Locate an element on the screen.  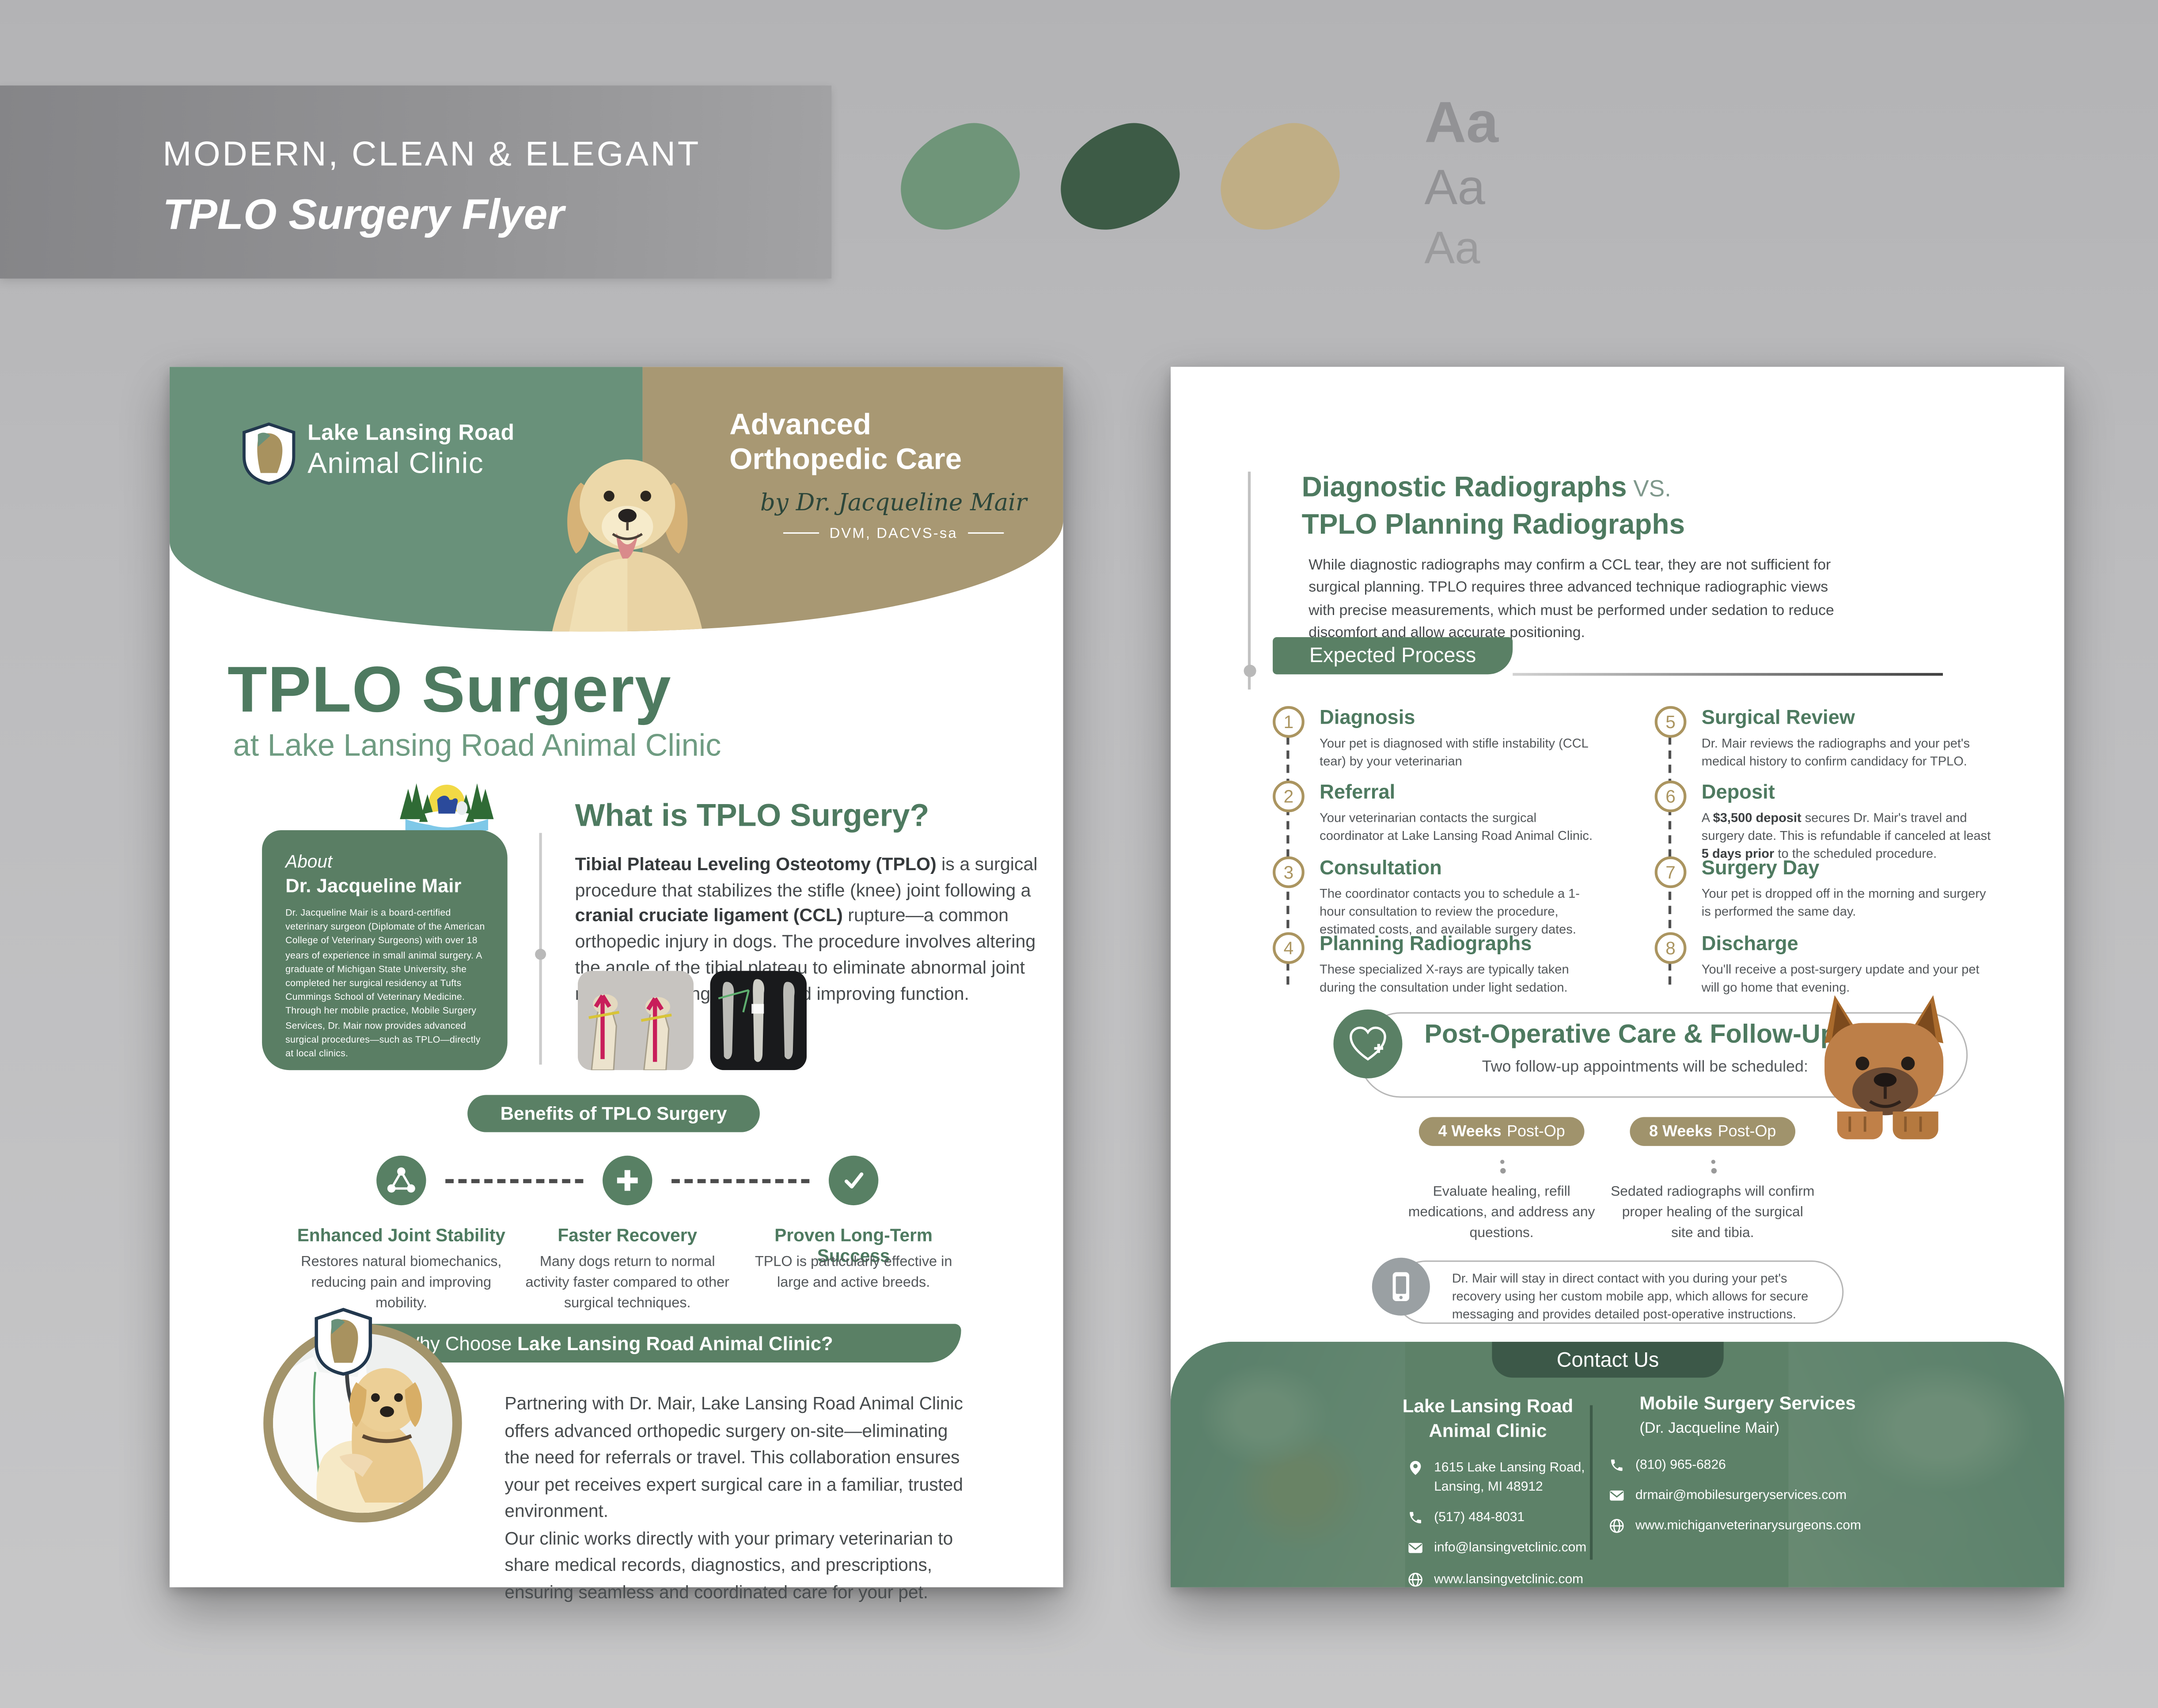
dot-connector is located at coordinates (1713, 1165).